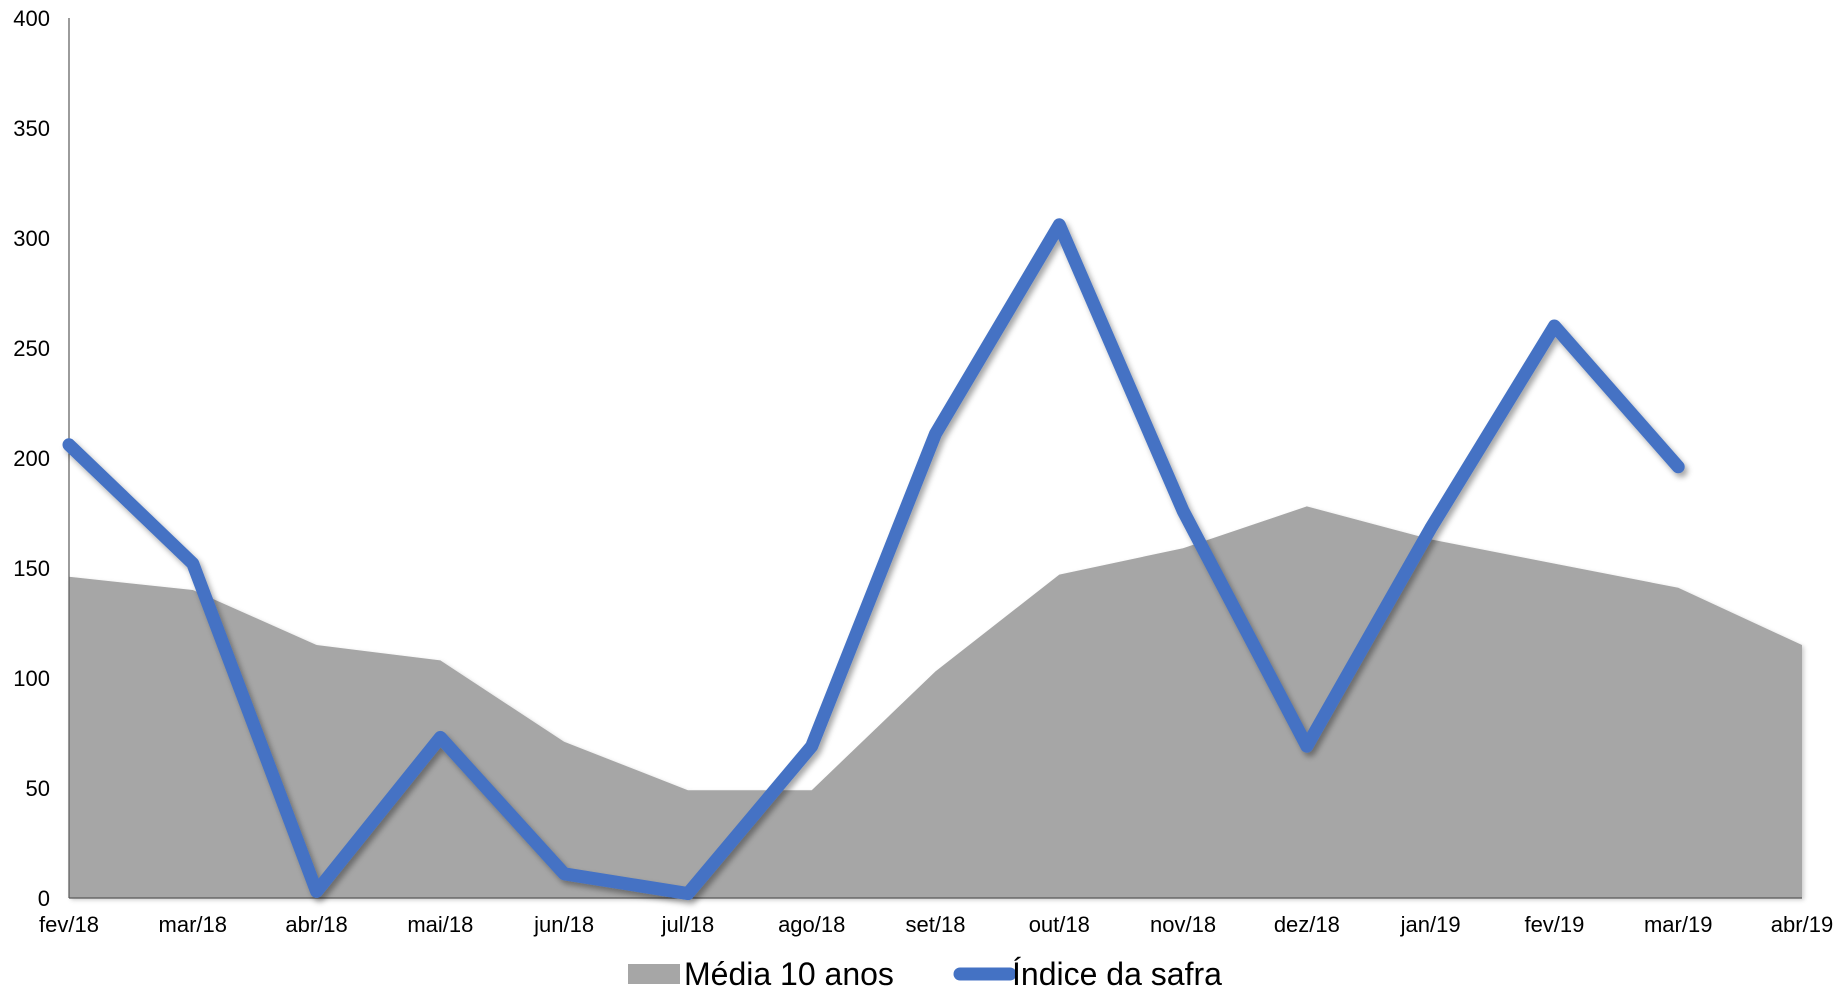 This screenshot has width=1842, height=988. I want to click on x-tick-label: ago/18, so click(811, 924).